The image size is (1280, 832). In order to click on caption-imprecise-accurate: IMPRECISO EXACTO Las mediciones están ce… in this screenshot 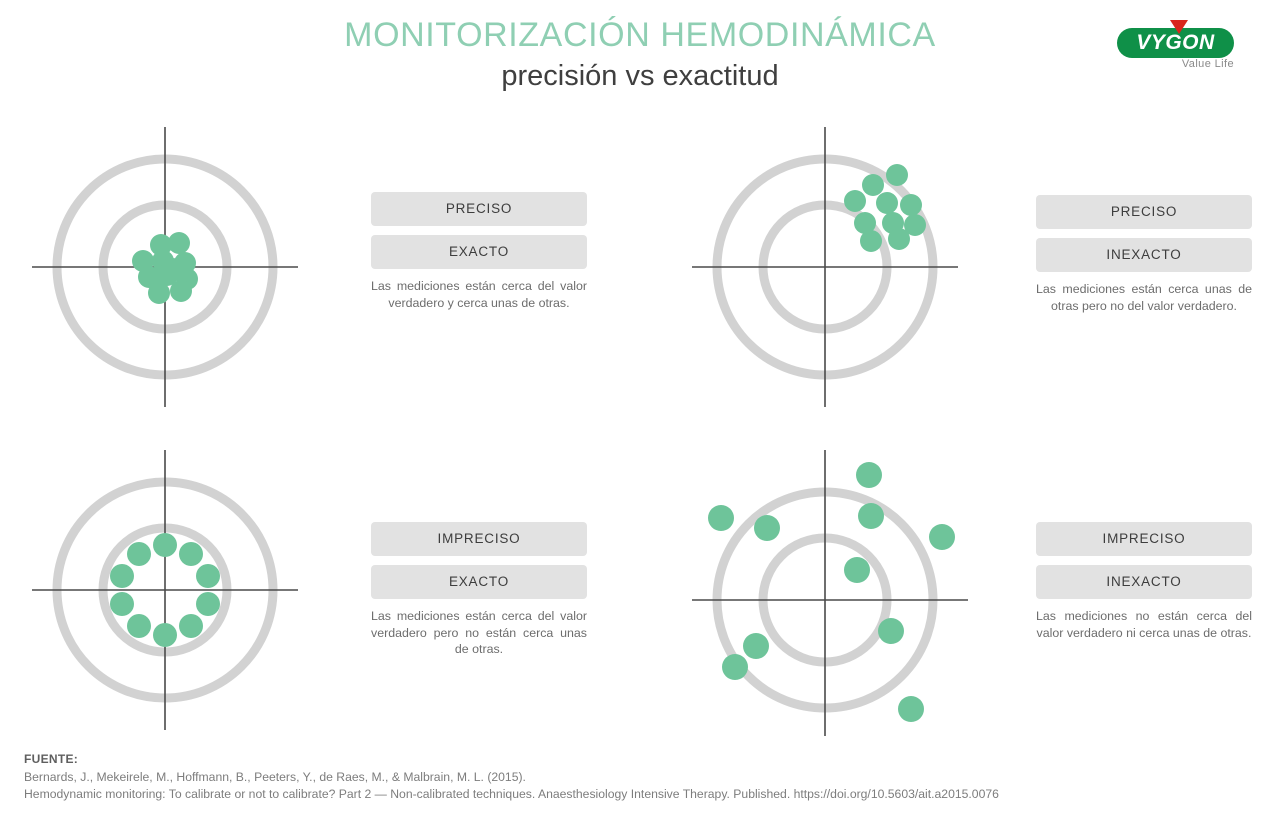, I will do `click(479, 590)`.